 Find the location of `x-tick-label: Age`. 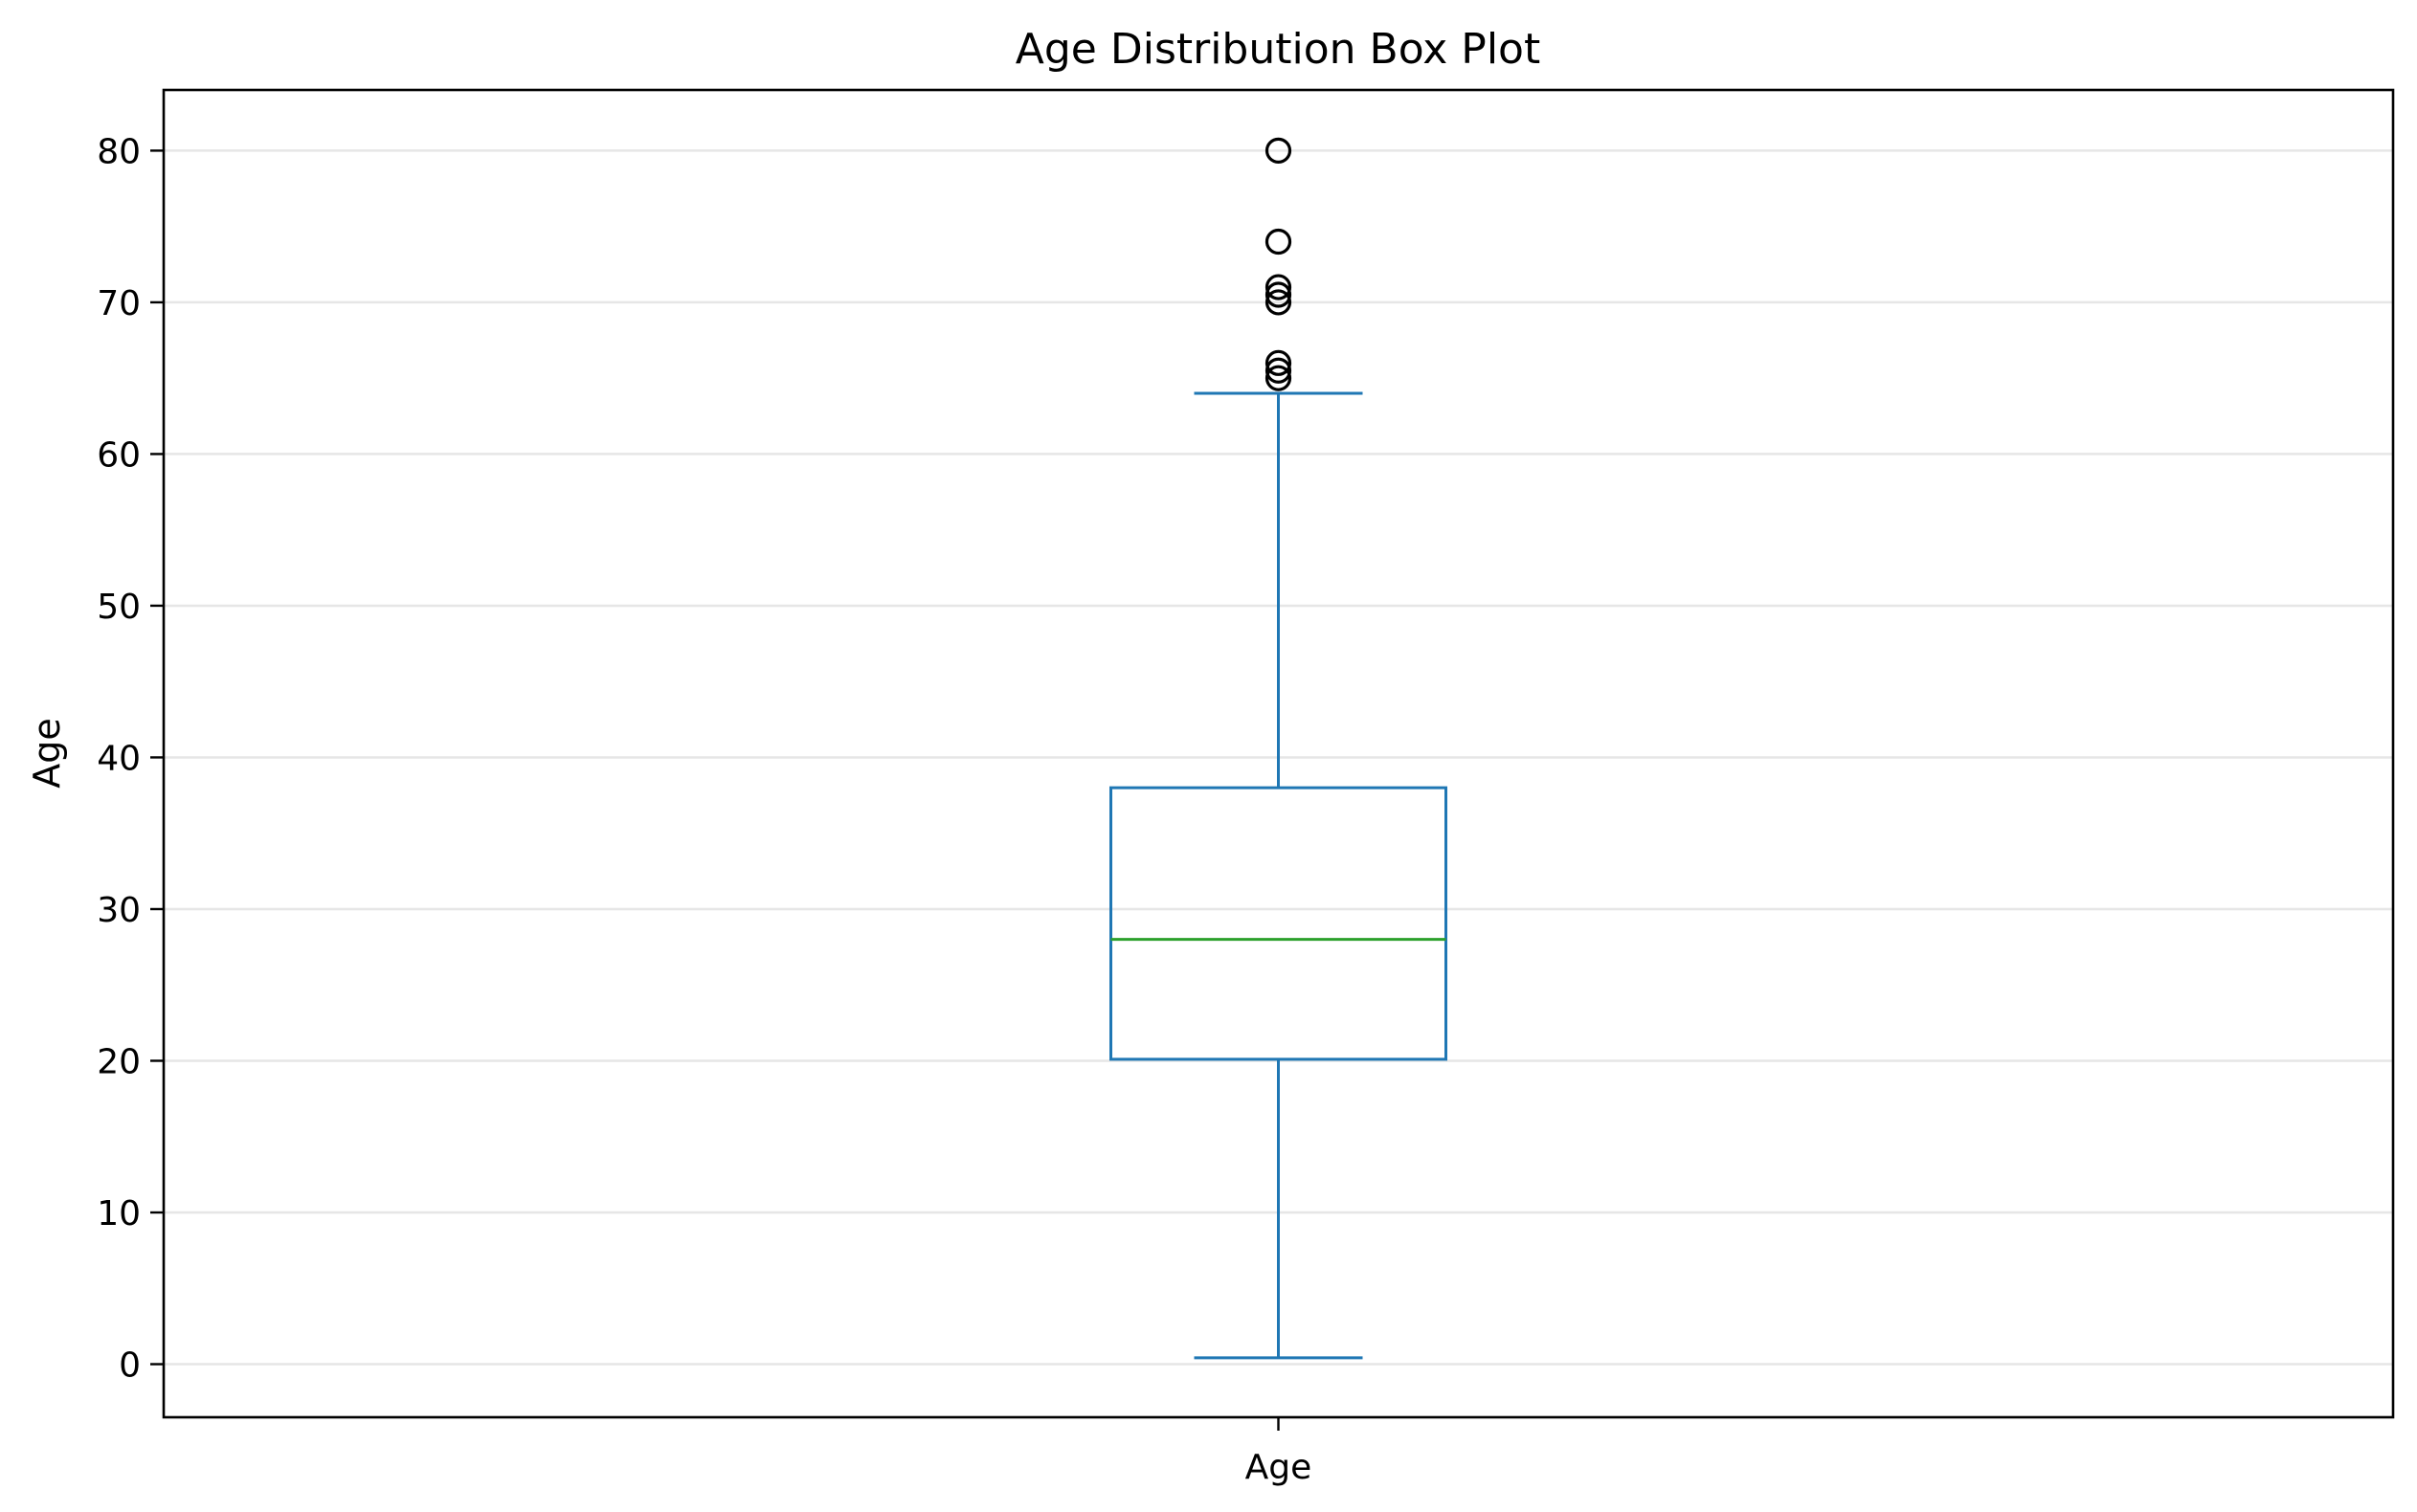

x-tick-label: Age is located at coordinates (1278, 1467).